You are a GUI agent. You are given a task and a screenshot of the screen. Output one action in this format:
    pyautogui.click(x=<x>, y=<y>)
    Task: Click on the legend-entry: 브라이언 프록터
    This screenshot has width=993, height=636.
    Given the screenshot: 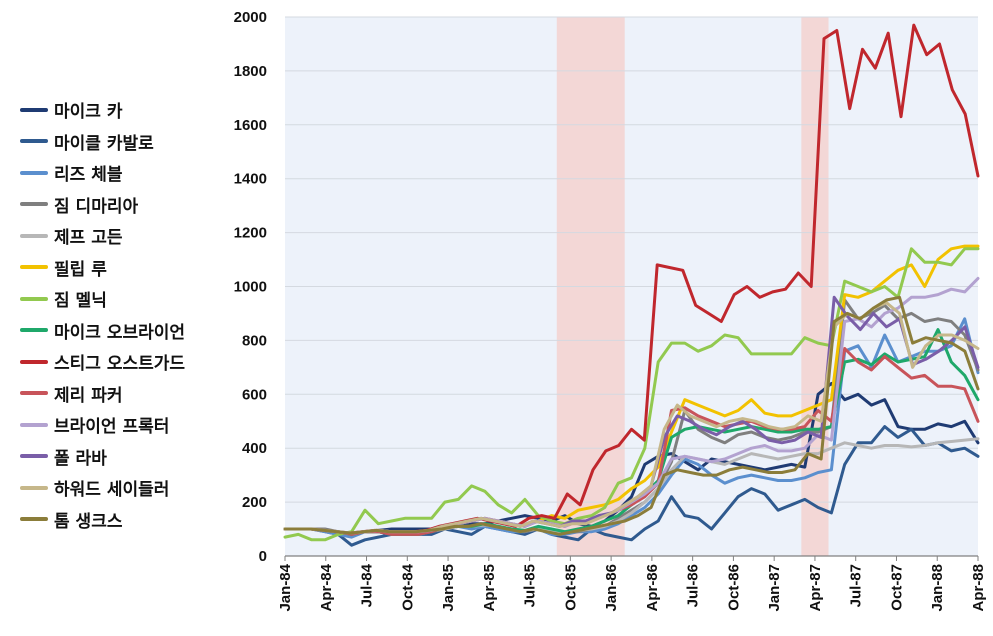 What is the action you would take?
    pyautogui.click(x=135, y=425)
    